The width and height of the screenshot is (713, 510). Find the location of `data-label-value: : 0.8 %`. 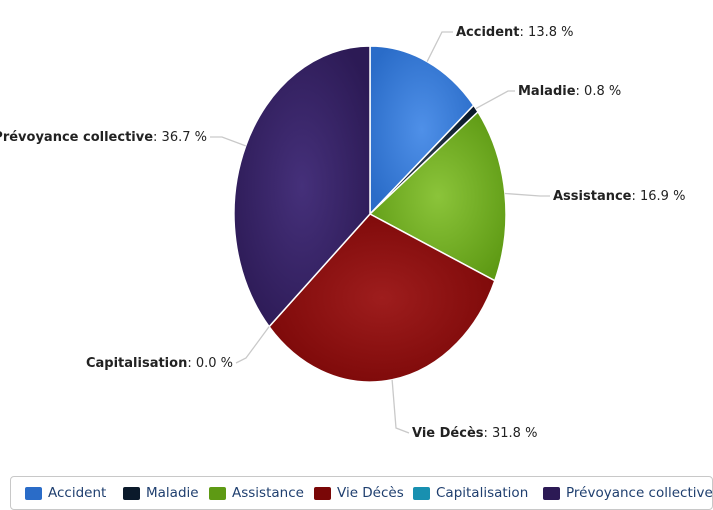

data-label-value: : 0.8 % is located at coordinates (599, 91).